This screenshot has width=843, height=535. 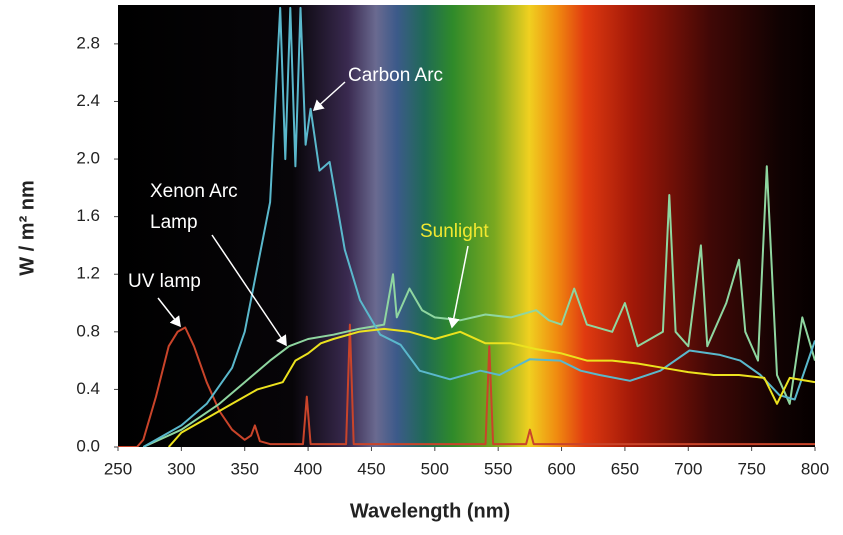 I want to click on series-label: Sunlight, so click(x=454, y=231).